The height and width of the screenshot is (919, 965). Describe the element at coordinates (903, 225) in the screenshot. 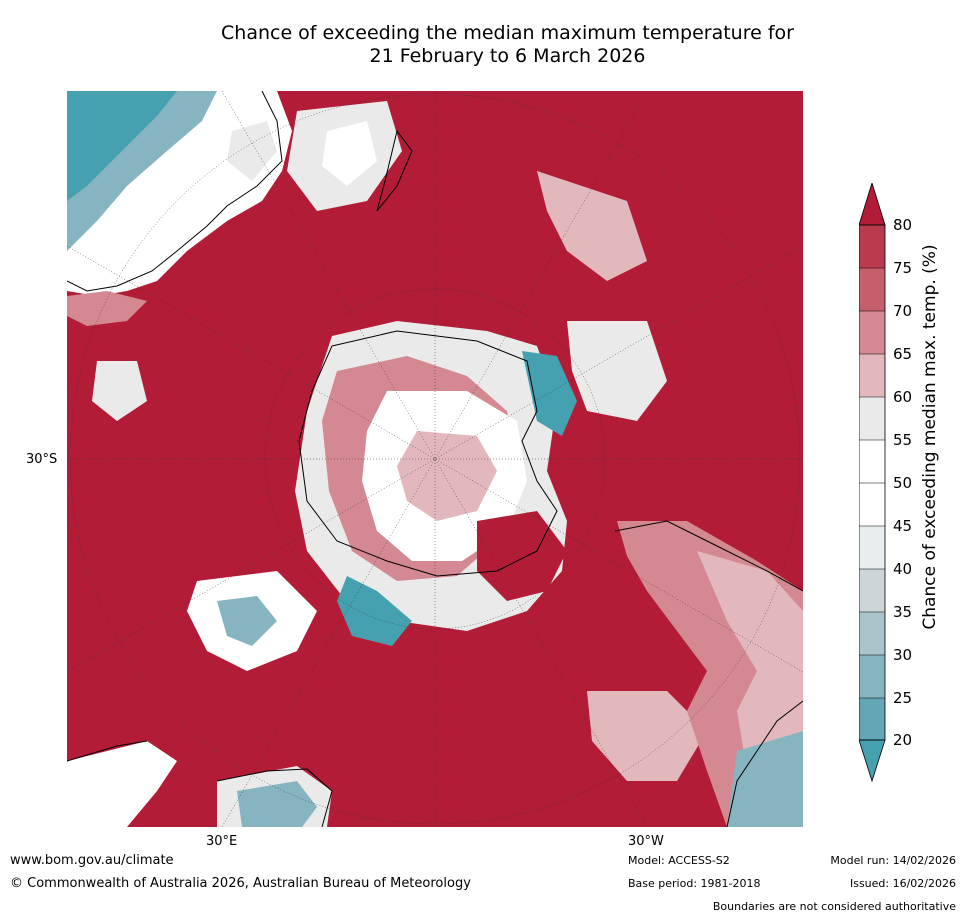

I see `colorbar-tick-80: 80` at that location.